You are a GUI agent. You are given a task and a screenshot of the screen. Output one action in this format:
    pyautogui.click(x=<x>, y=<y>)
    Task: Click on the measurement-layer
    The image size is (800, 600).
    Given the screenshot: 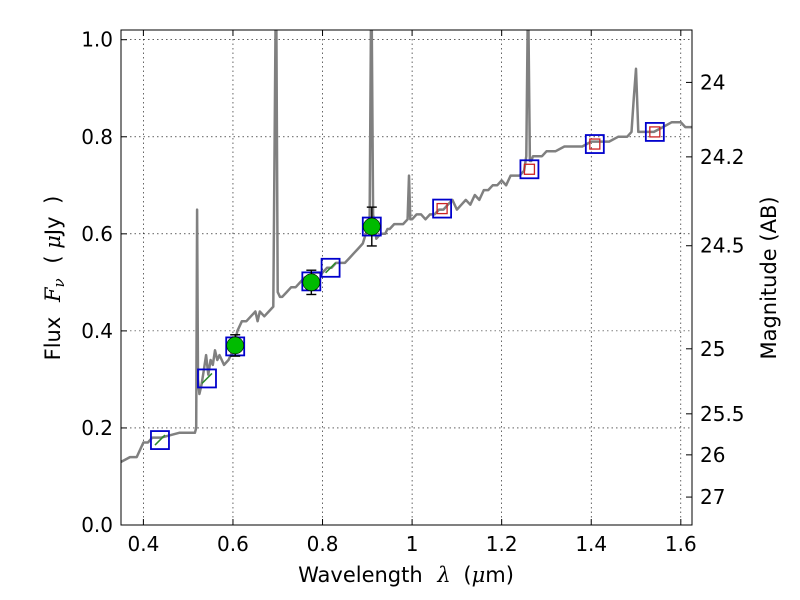 What is the action you would take?
    pyautogui.click(x=303, y=281)
    